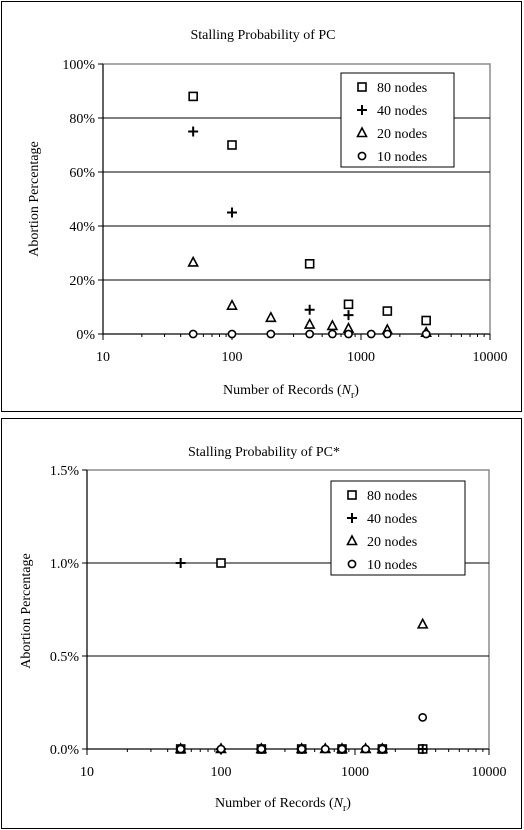 The height and width of the screenshot is (830, 524). Describe the element at coordinates (78, 65) in the screenshot. I see `y-tick-label: 100%` at that location.